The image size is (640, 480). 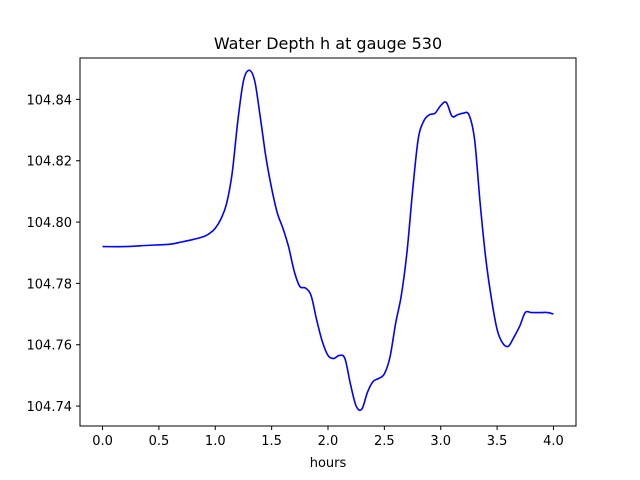 What do you see at coordinates (53, 254) in the screenshot?
I see `y-axis: 104.74 104.76 104.78 104.80 104.82 104.84` at bounding box center [53, 254].